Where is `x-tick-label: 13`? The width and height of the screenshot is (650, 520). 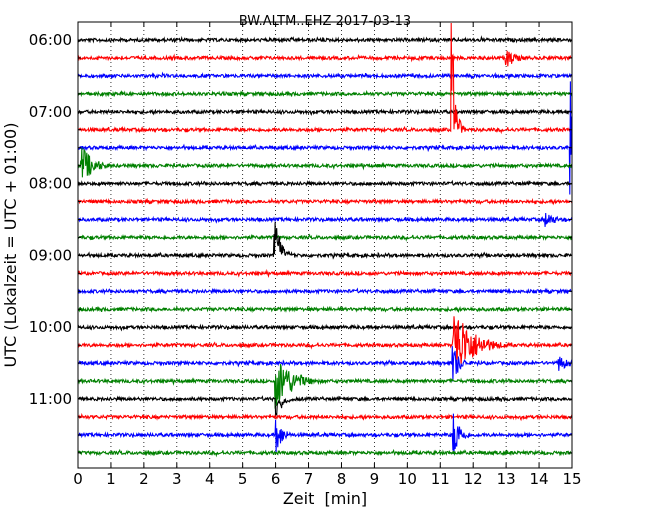
x-tick-label: 13 is located at coordinates (506, 479).